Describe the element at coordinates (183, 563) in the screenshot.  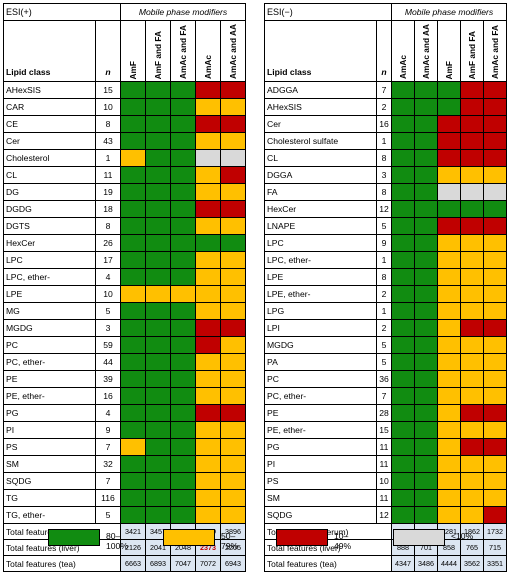
I see `total-features-value: 7047` at that location.